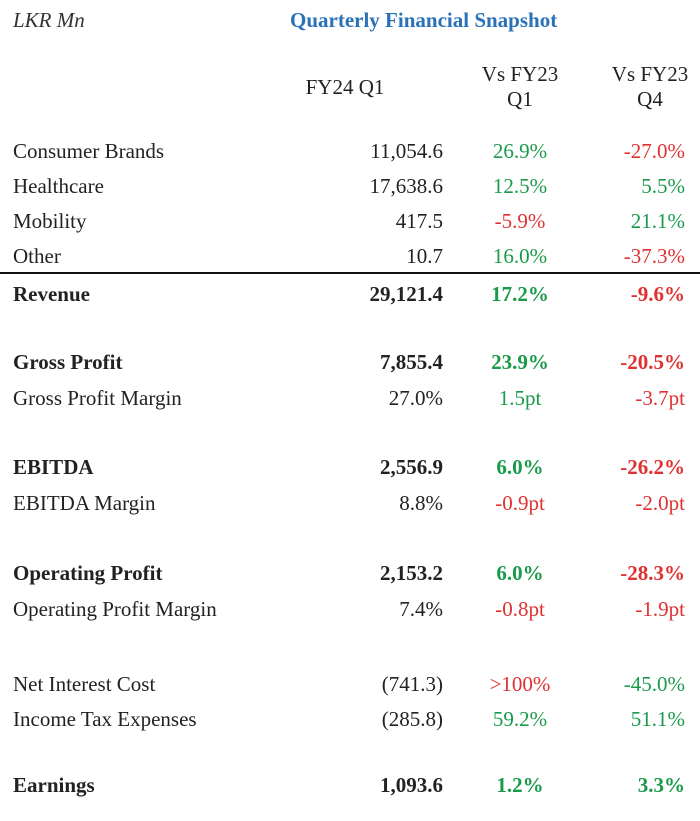  I want to click on column-header-vs-fy23-q1: Vs FY23 Q1, so click(520, 87).